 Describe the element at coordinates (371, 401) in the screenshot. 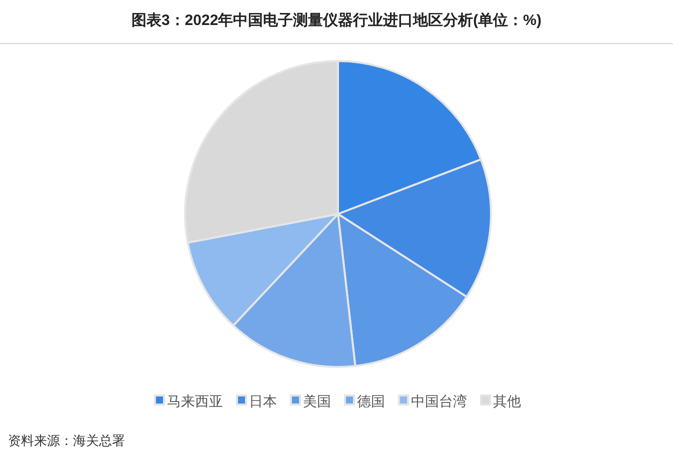

I see `legend-label: 德国` at that location.